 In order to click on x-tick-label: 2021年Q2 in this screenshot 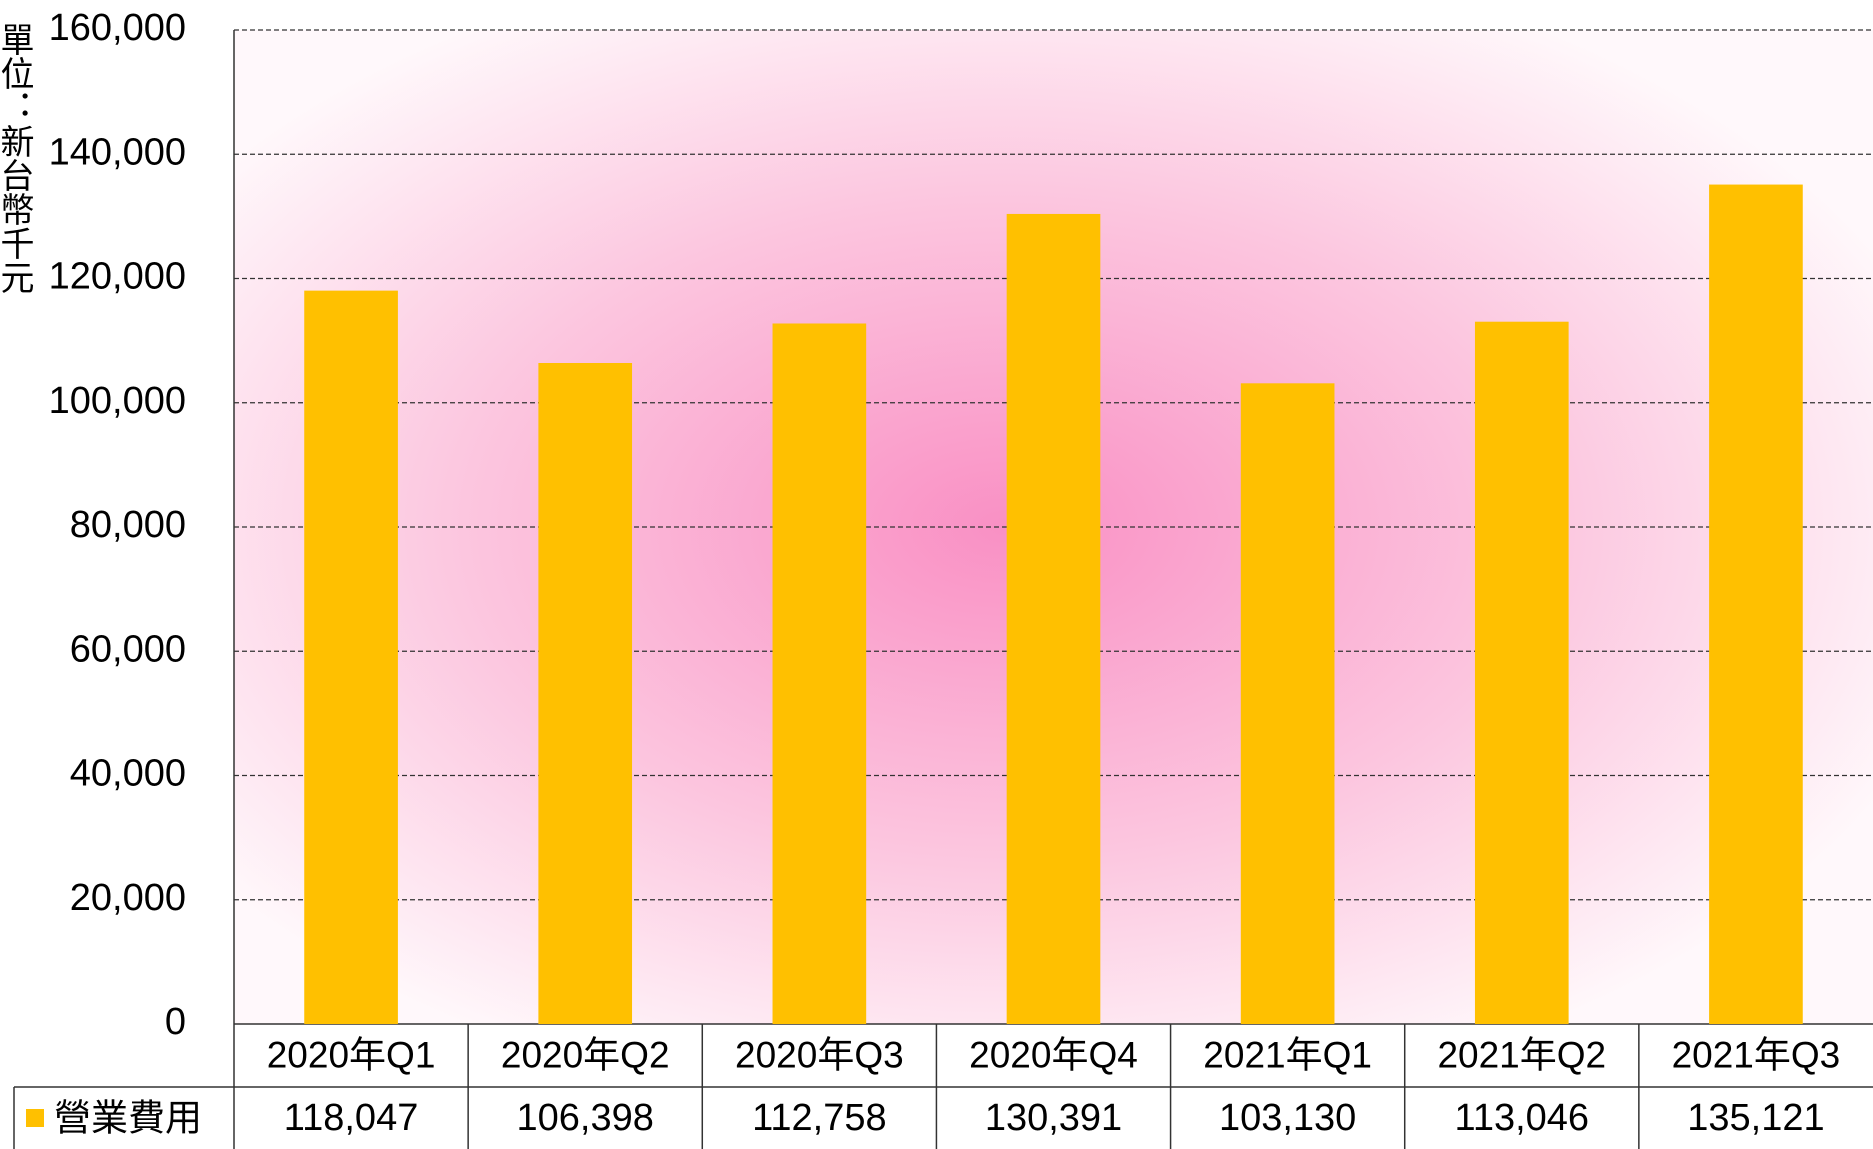, I will do `click(1521, 1054)`.